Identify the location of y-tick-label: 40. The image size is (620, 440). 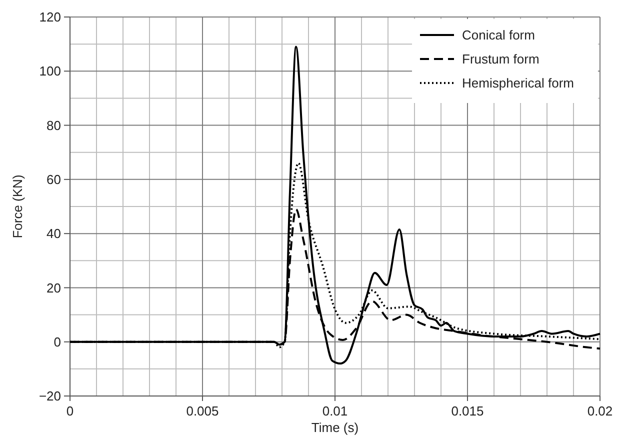
(53, 234).